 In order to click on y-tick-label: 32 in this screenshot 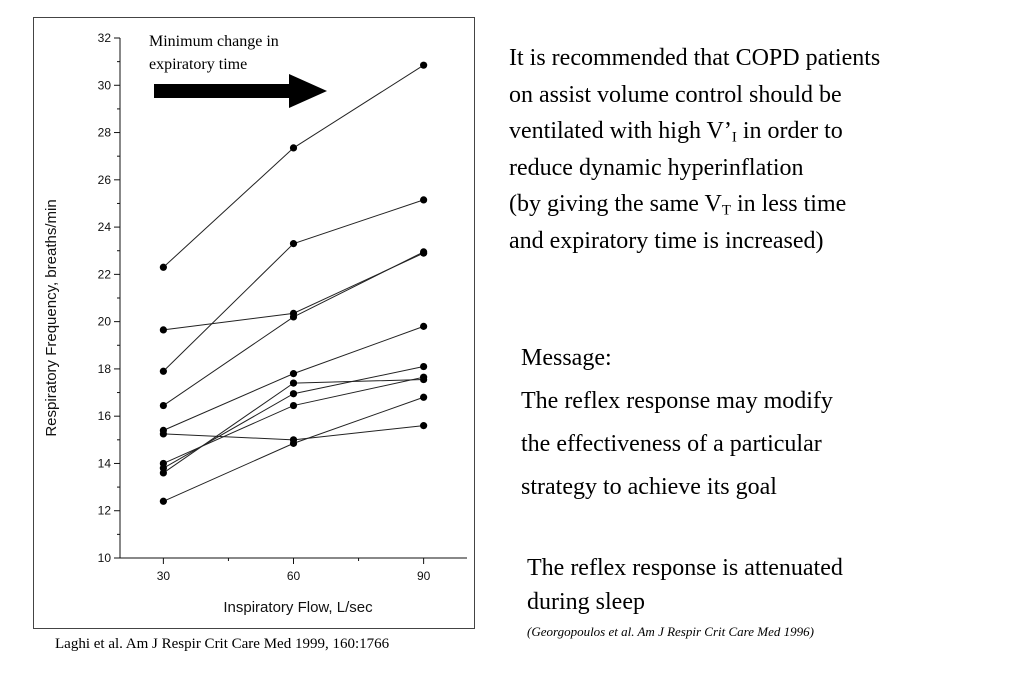, I will do `click(105, 38)`.